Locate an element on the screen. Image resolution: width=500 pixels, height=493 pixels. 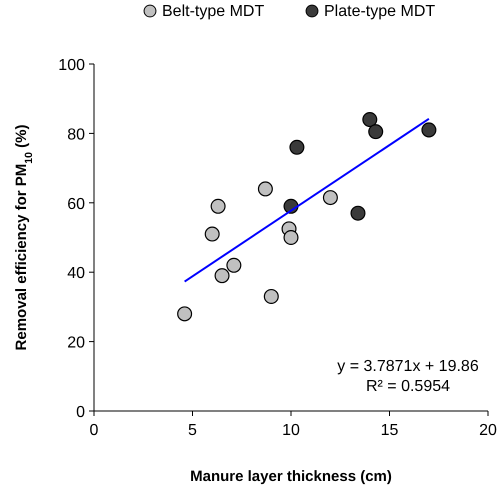
legend-label: Plate-type MDT is located at coordinates (380, 11).